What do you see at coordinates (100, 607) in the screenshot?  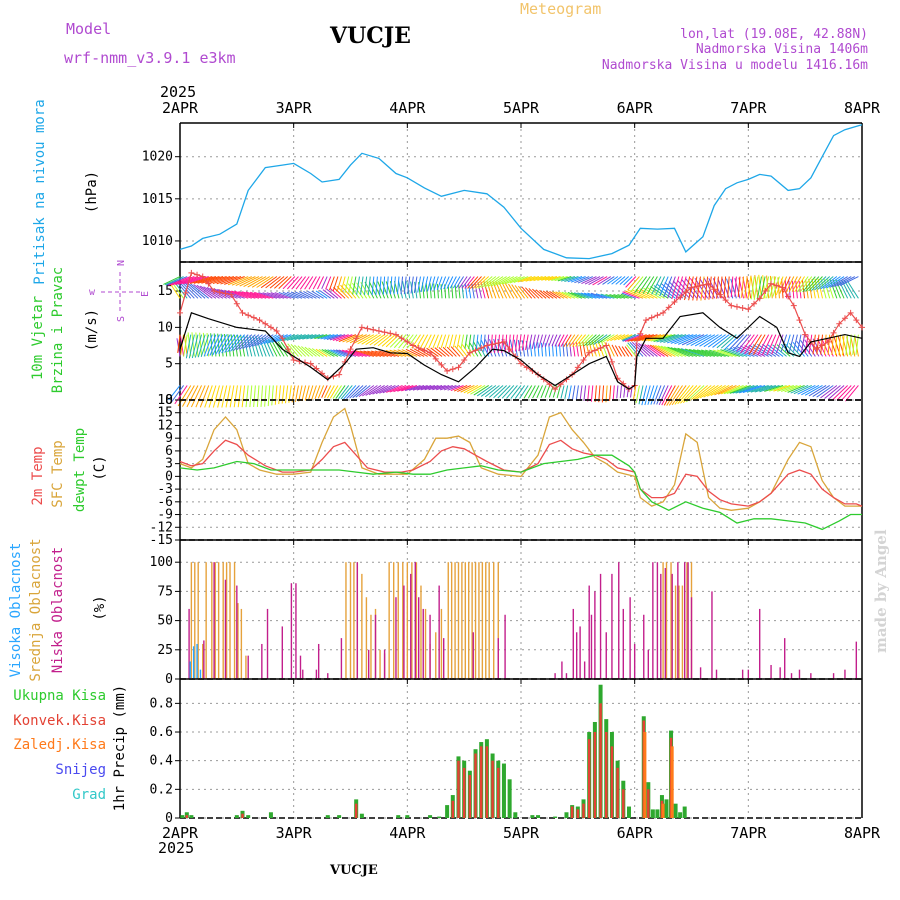 I see `cloud-unit: (%)` at bounding box center [100, 607].